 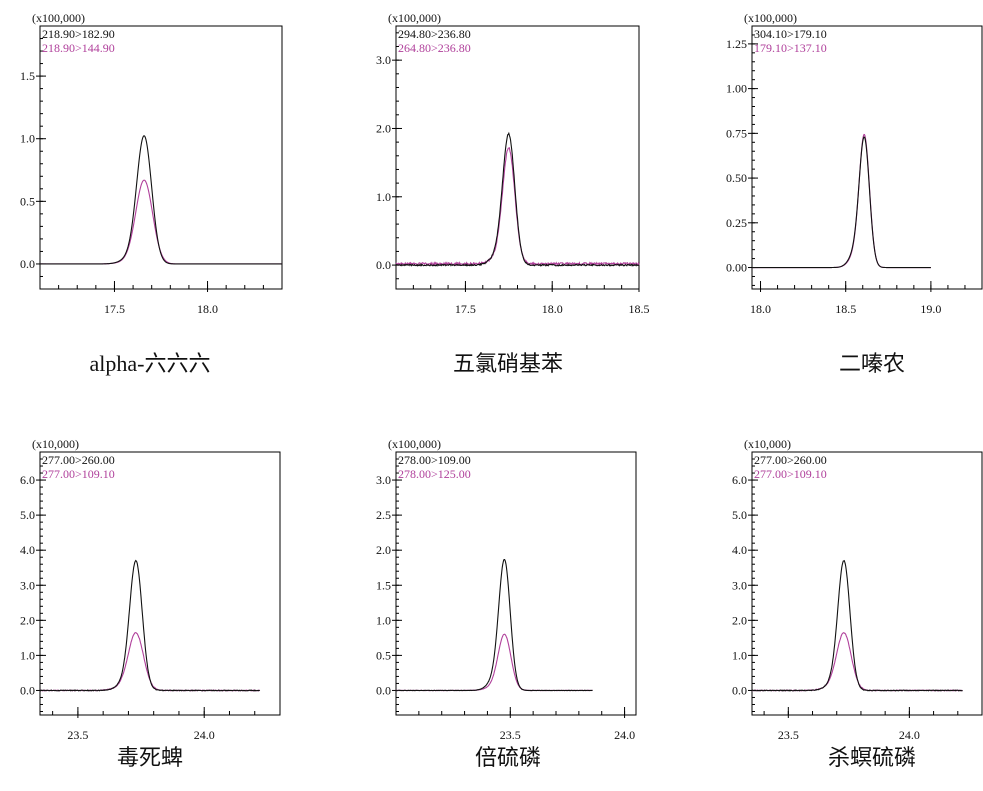 I want to click on compound-caption: 毒死蜱, so click(x=149, y=757).